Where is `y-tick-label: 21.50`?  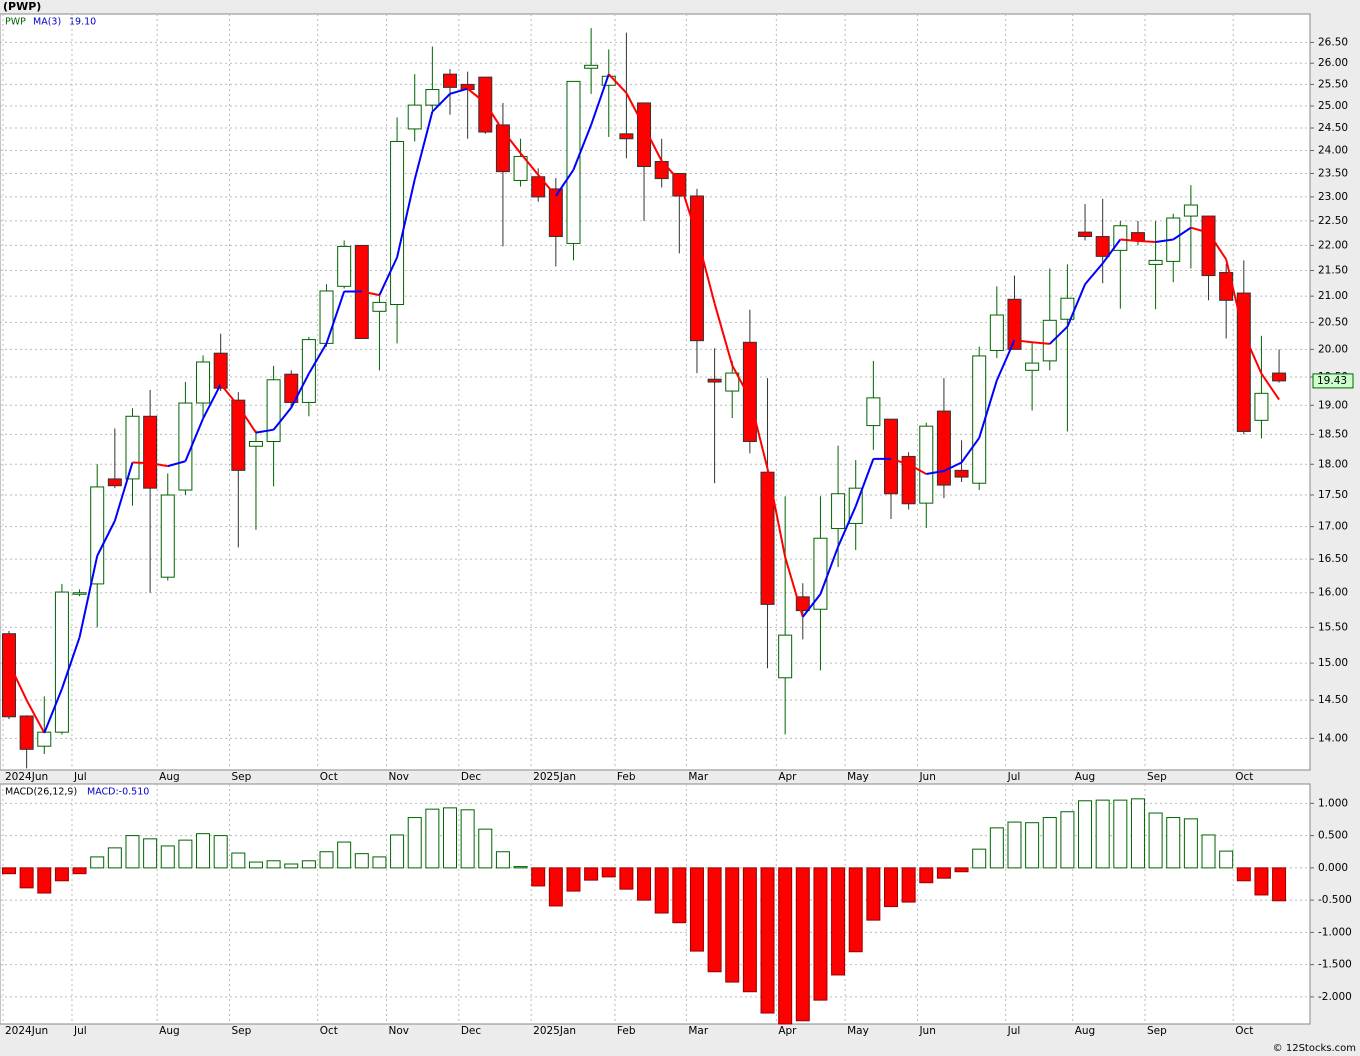 y-tick-label: 21.50 is located at coordinates (1333, 270).